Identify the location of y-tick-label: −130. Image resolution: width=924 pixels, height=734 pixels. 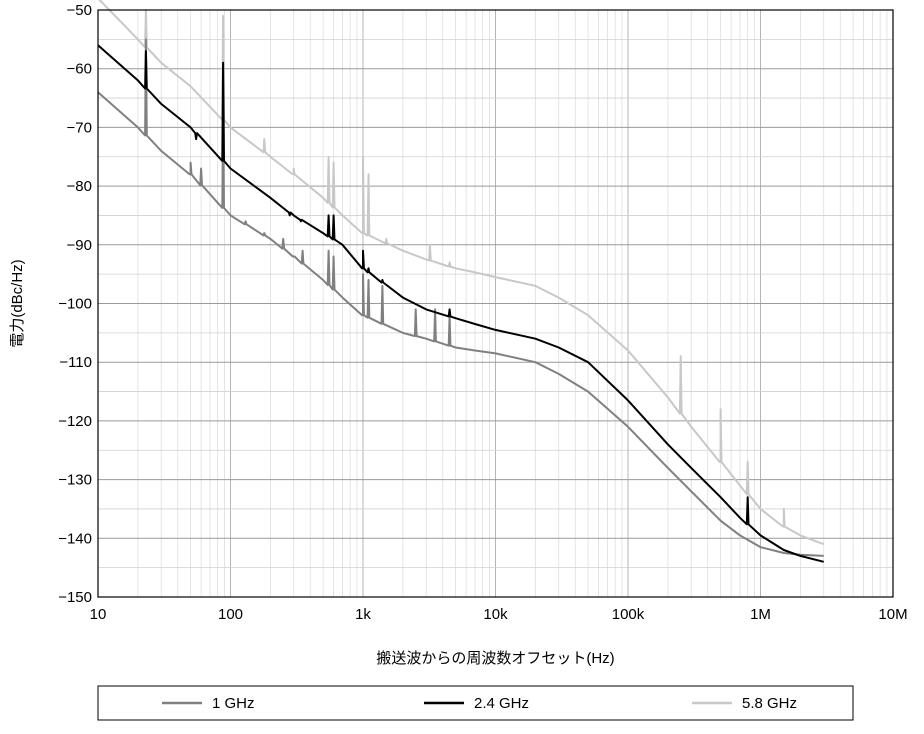
(75, 480).